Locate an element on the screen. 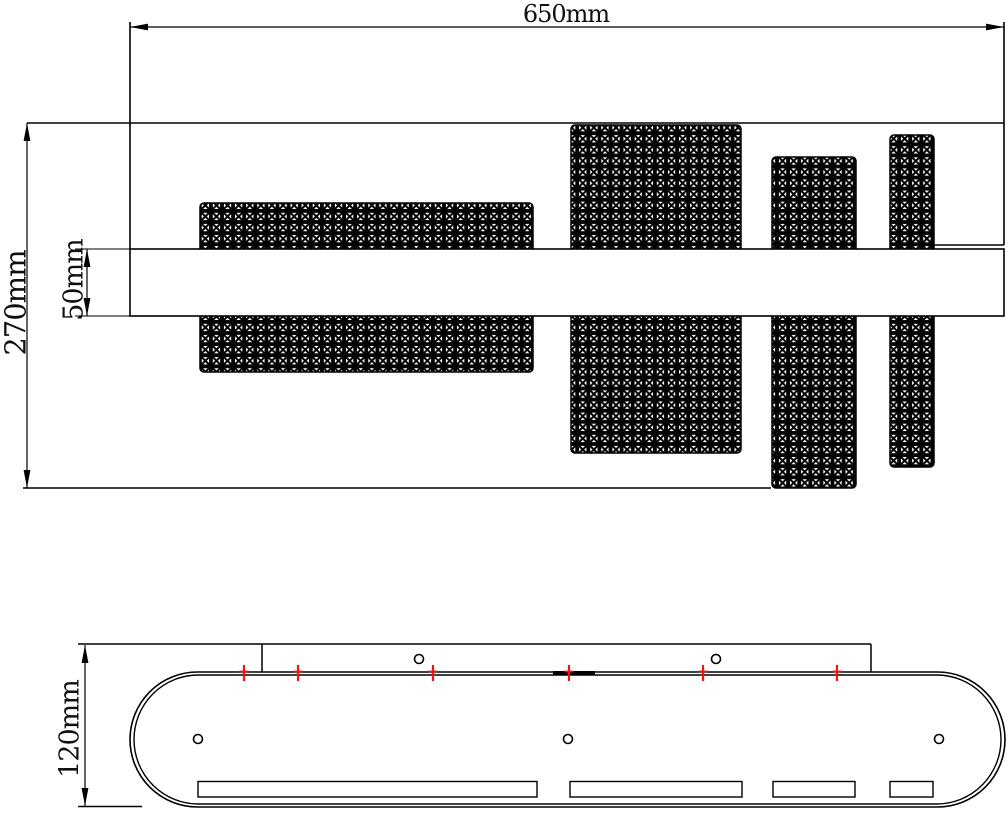 The width and height of the screenshot is (1008, 816). bottom-slots is located at coordinates (565, 789).